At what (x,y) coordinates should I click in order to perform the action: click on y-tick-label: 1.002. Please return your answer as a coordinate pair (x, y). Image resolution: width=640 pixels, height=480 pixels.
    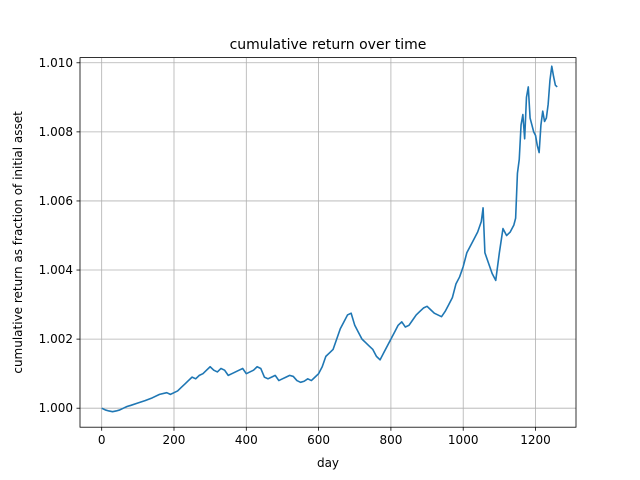
    Looking at the image, I should click on (56, 339).